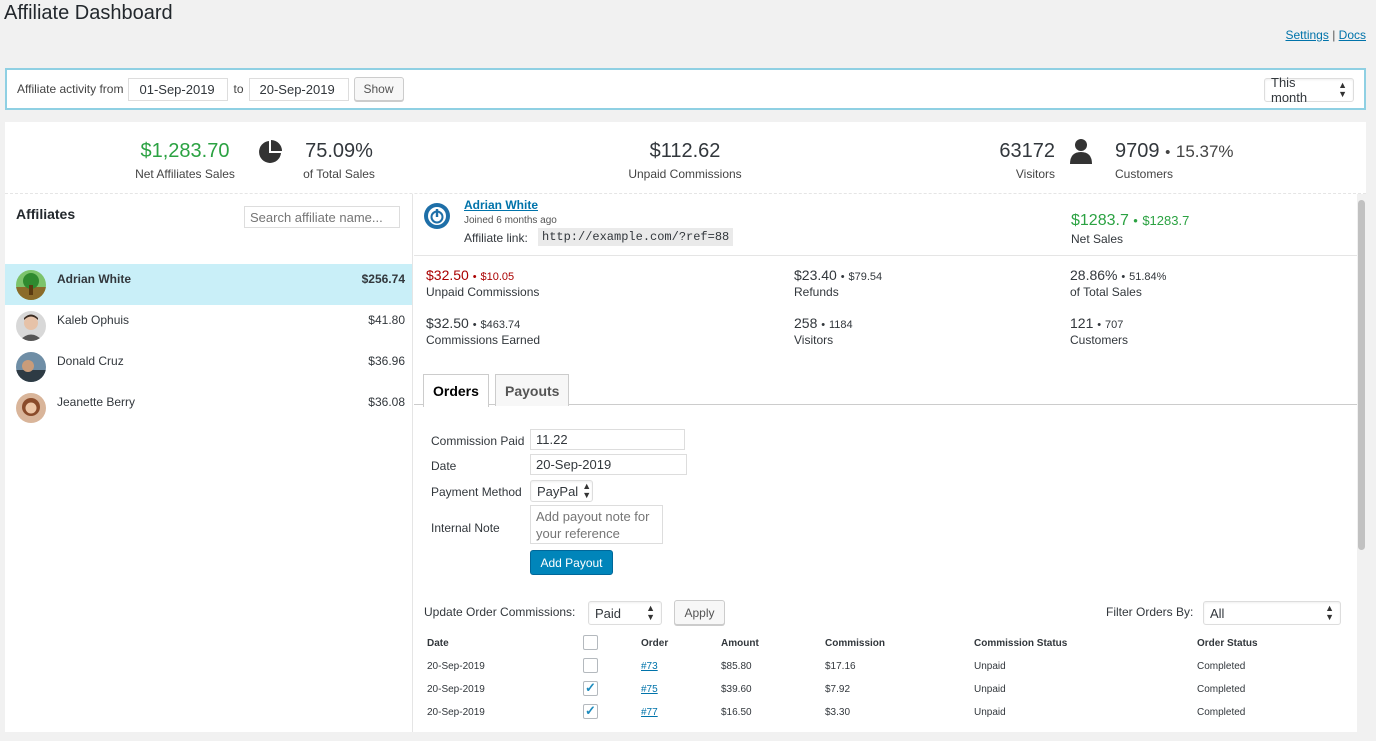 The height and width of the screenshot is (741, 1376). Describe the element at coordinates (649, 712) in the screenshot. I see `order-link: #77` at that location.